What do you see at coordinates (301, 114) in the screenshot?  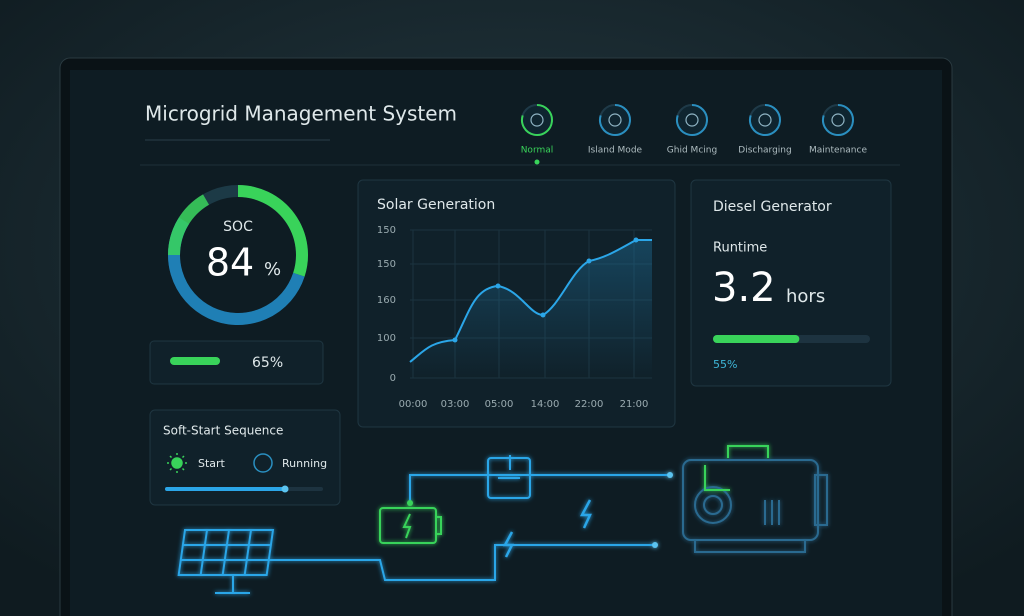 I see `title: Microgrid Management System` at bounding box center [301, 114].